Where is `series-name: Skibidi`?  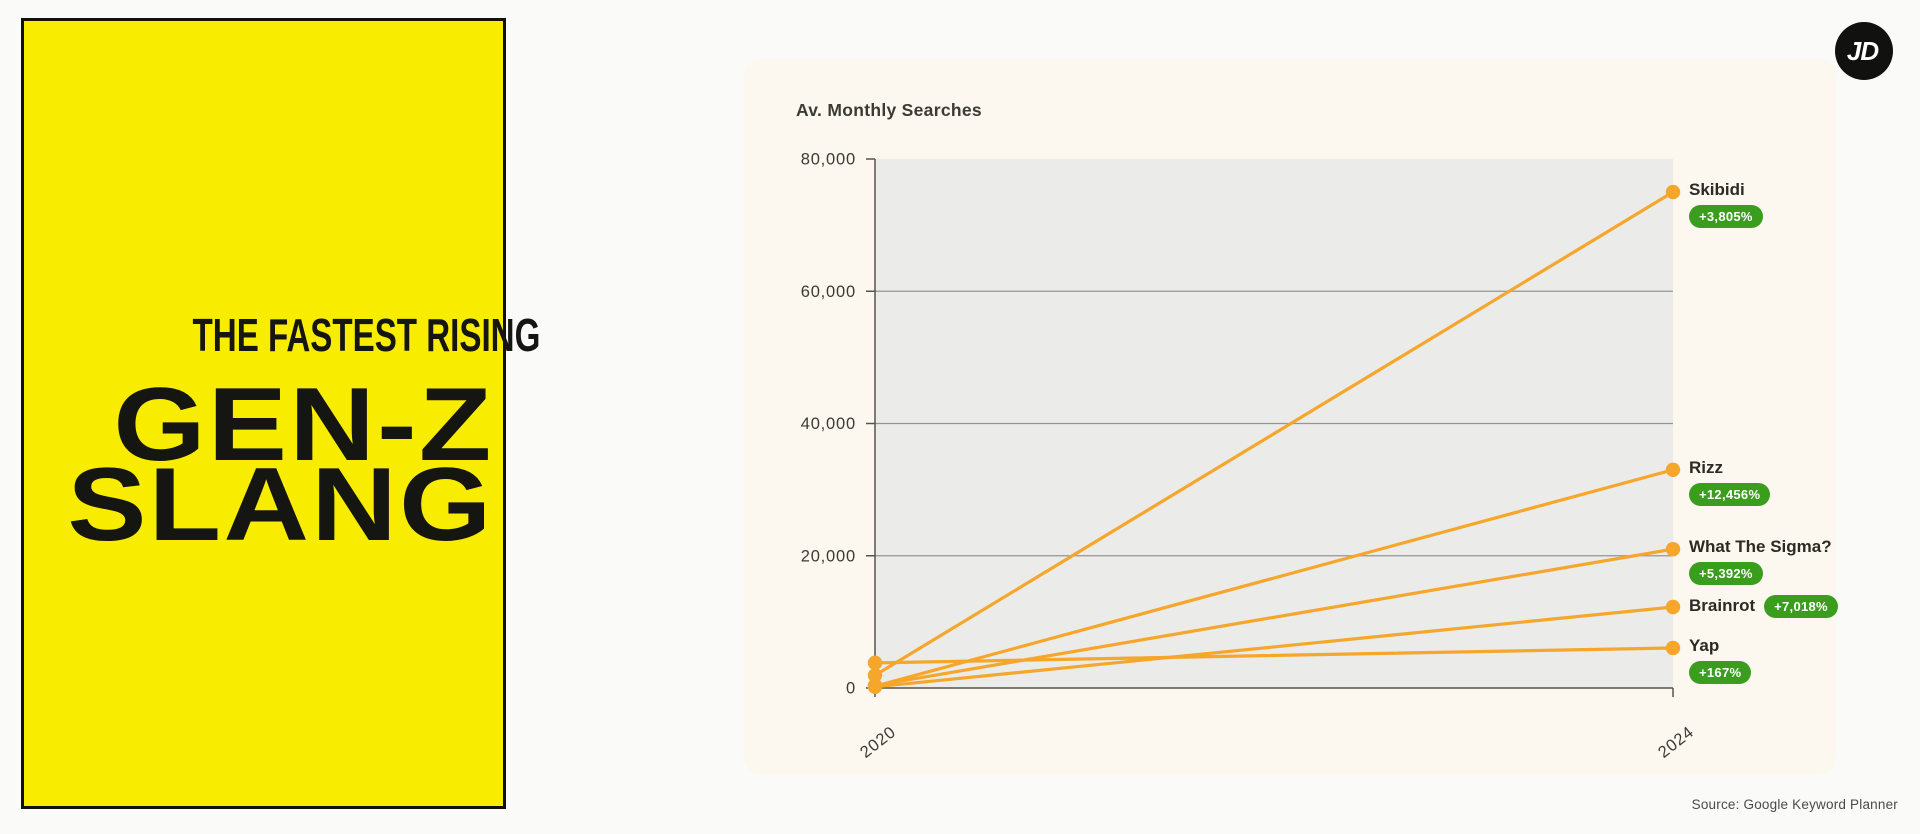 series-name: Skibidi is located at coordinates (1717, 190).